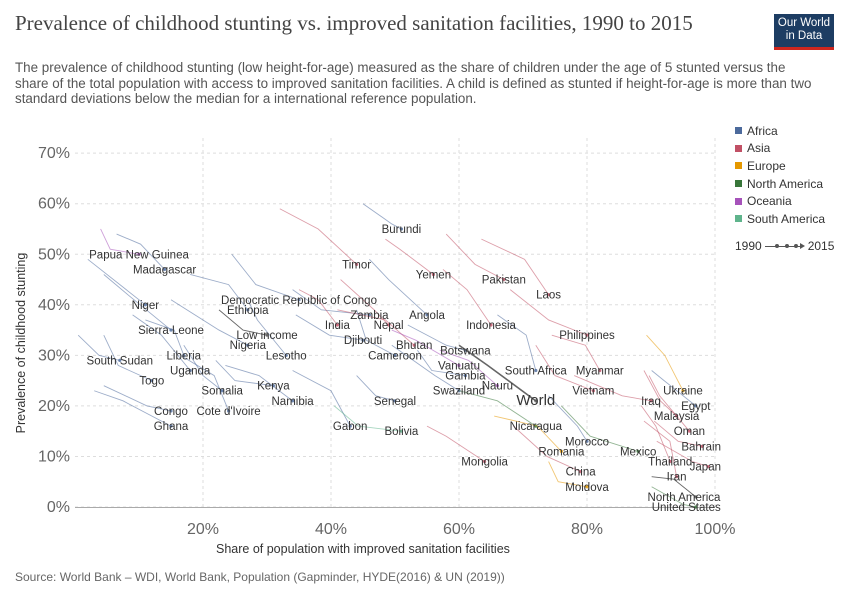  I want to click on legend-item-north-america: North America, so click(780, 184).